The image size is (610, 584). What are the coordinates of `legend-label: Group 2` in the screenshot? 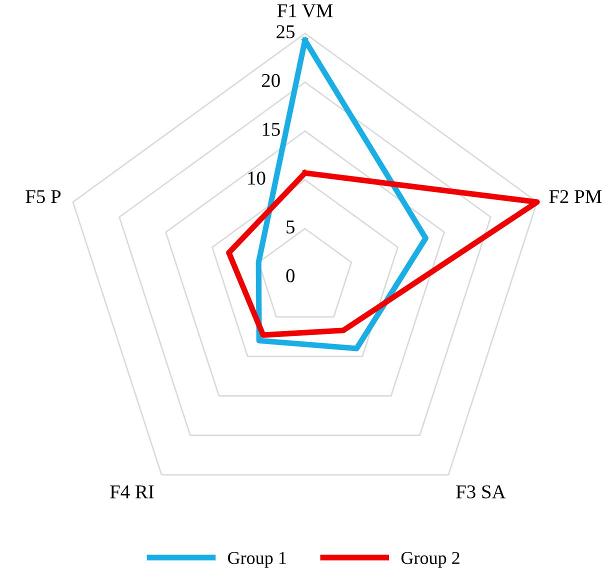 It's located at (430, 560).